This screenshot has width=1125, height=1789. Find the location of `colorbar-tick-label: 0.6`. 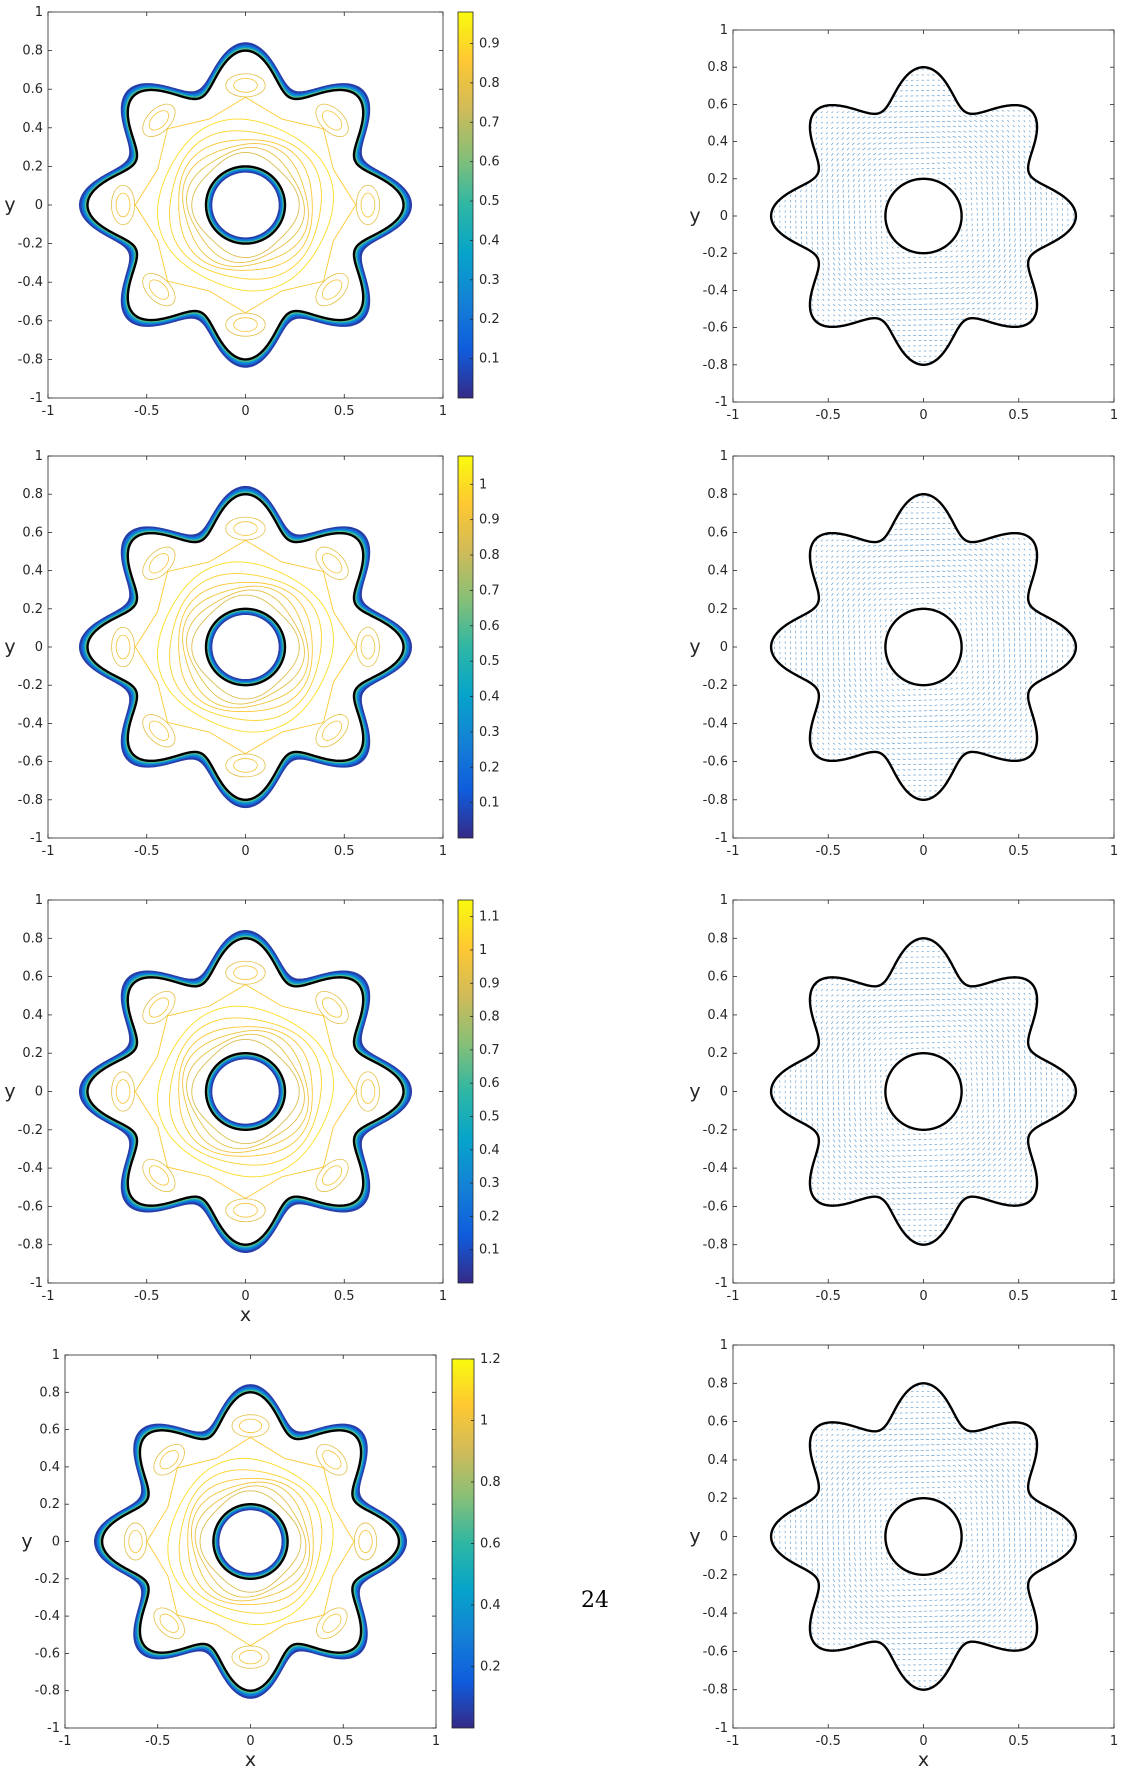

colorbar-tick-label: 0.6 is located at coordinates (489, 626).